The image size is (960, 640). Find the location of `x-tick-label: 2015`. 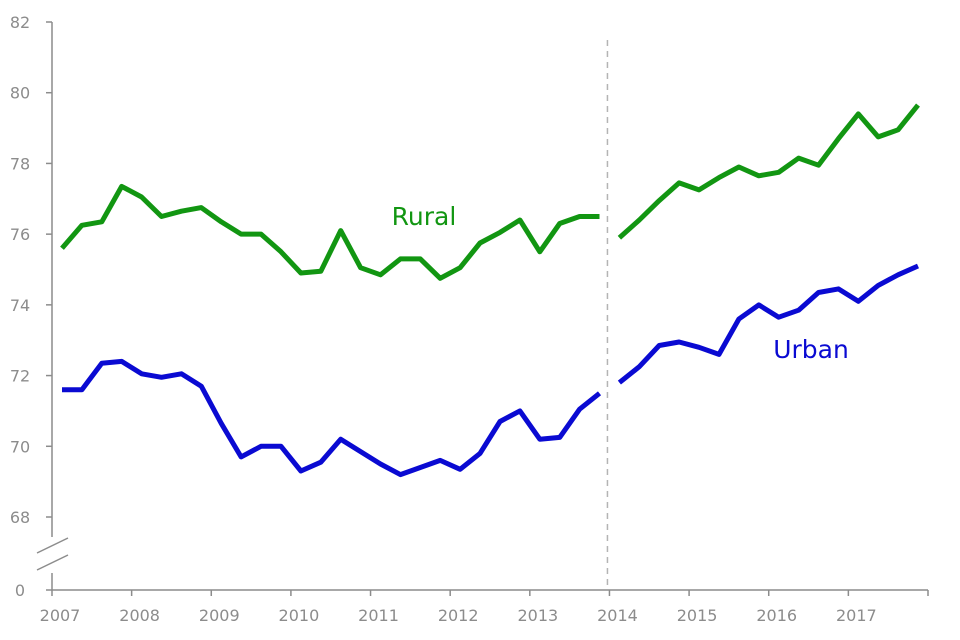

x-tick-label: 2015 is located at coordinates (697, 615).